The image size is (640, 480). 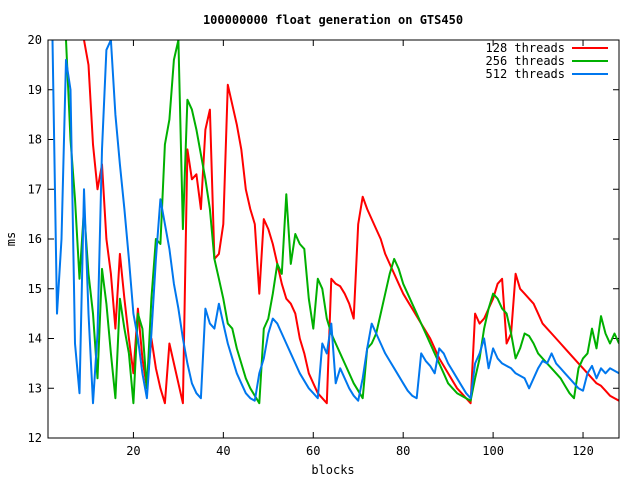 What do you see at coordinates (583, 451) in the screenshot?
I see `x-tick-label: 120` at bounding box center [583, 451].